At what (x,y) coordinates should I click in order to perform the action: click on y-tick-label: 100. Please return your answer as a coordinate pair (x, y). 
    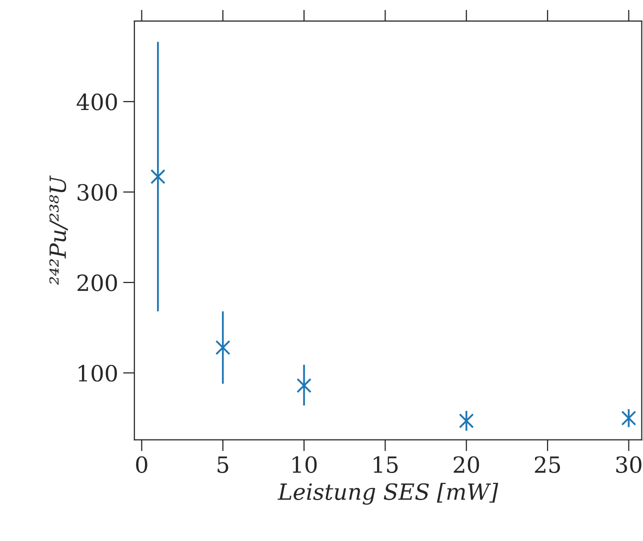
    Looking at the image, I should click on (97, 373).